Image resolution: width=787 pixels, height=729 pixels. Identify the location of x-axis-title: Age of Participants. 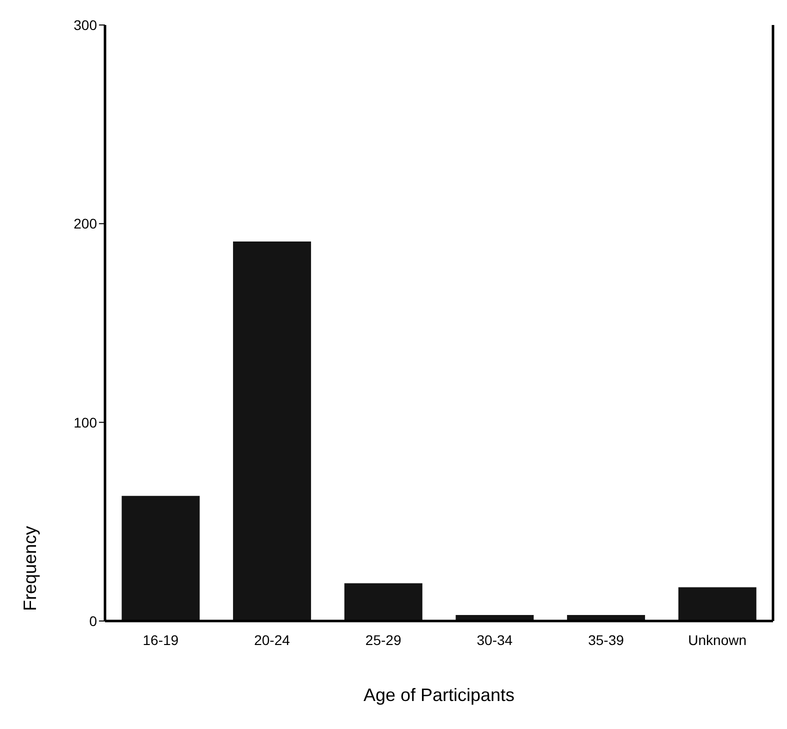
(439, 695).